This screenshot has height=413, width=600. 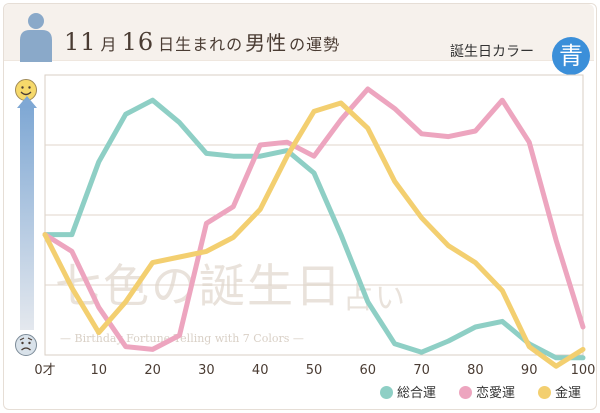 What do you see at coordinates (583, 370) in the screenshot?
I see `x-tick-label: 100` at bounding box center [583, 370].